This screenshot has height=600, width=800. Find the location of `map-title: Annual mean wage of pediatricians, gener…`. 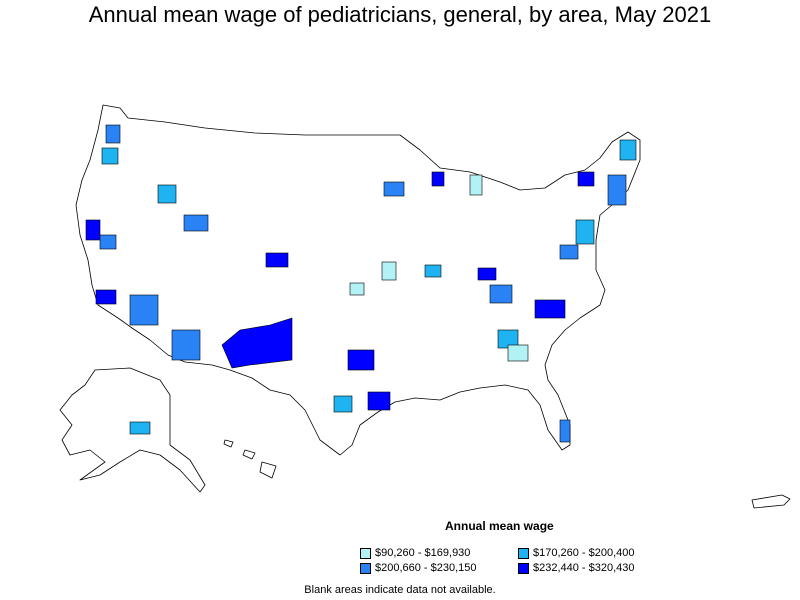

map-title: Annual mean wage of pediatricians, gener… is located at coordinates (400, 14).